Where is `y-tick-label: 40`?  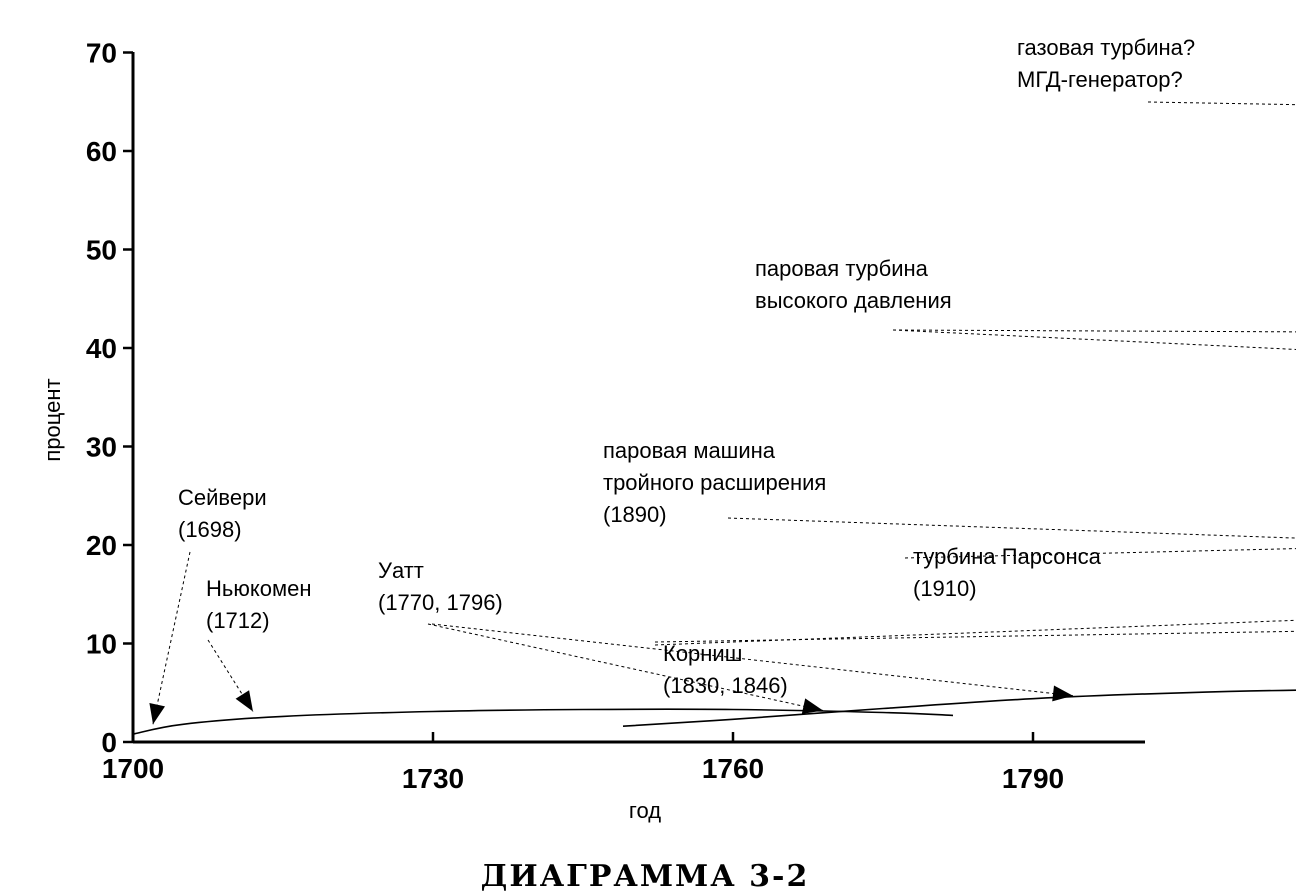
y-tick-label: 40 is located at coordinates (101, 348).